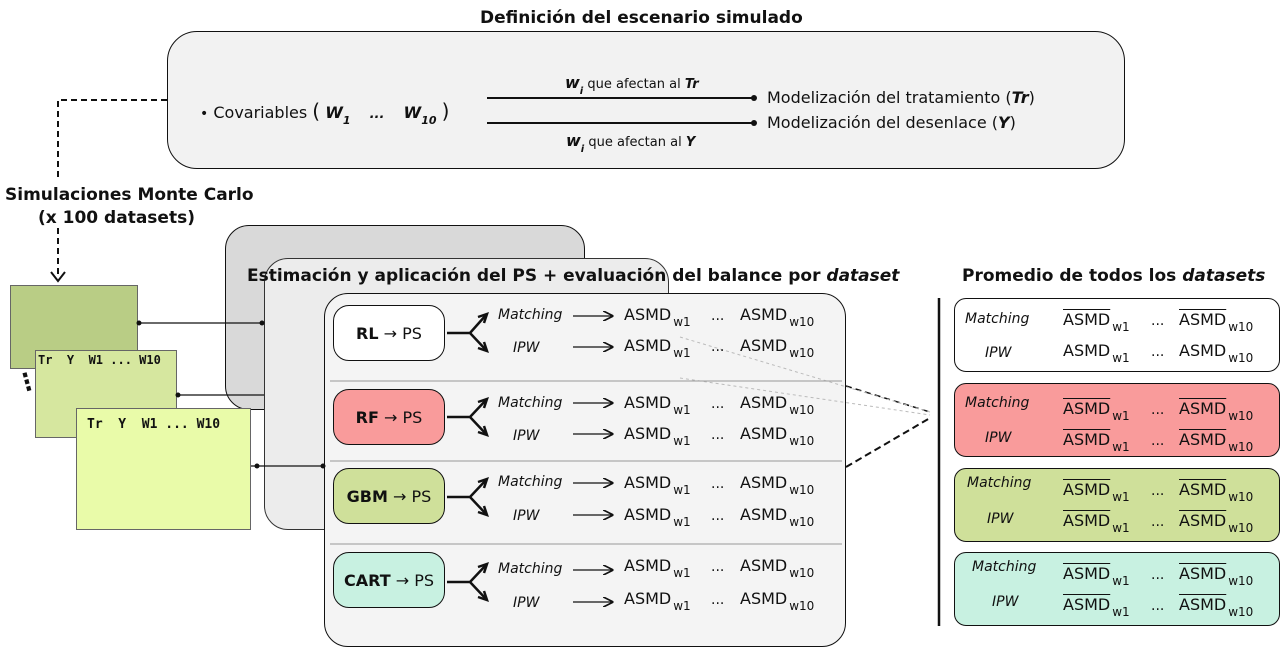 This screenshot has height=650, width=1286. Describe the element at coordinates (997, 319) in the screenshot. I see `avg-rl-matching-label: Matching` at that location.